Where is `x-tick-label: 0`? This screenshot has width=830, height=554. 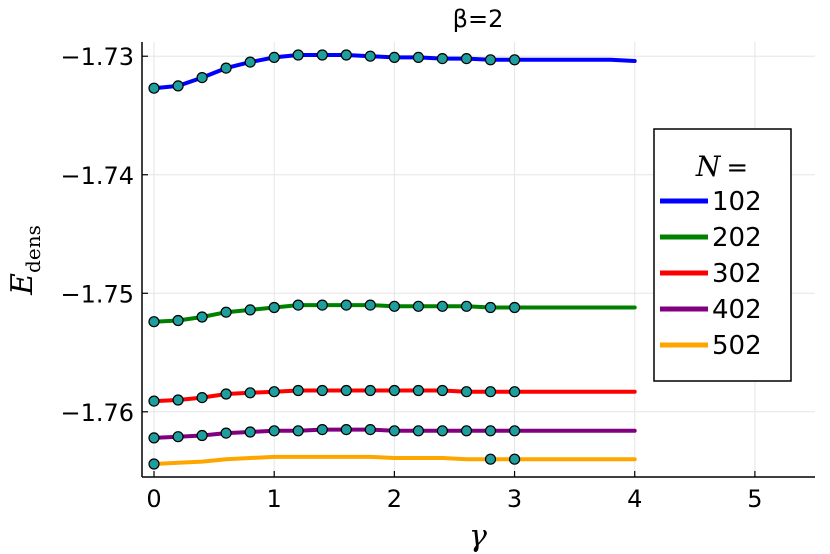
x-tick-label: 0 is located at coordinates (153, 499).